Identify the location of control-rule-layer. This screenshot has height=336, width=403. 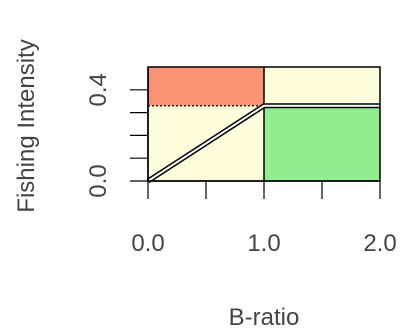
(263, 143).